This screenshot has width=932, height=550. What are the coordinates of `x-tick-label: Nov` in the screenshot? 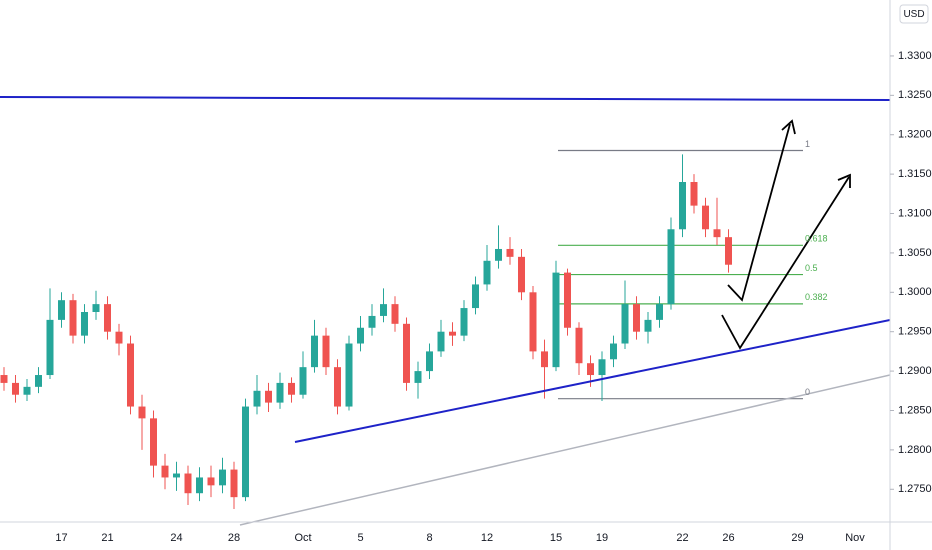 It's located at (855, 538).